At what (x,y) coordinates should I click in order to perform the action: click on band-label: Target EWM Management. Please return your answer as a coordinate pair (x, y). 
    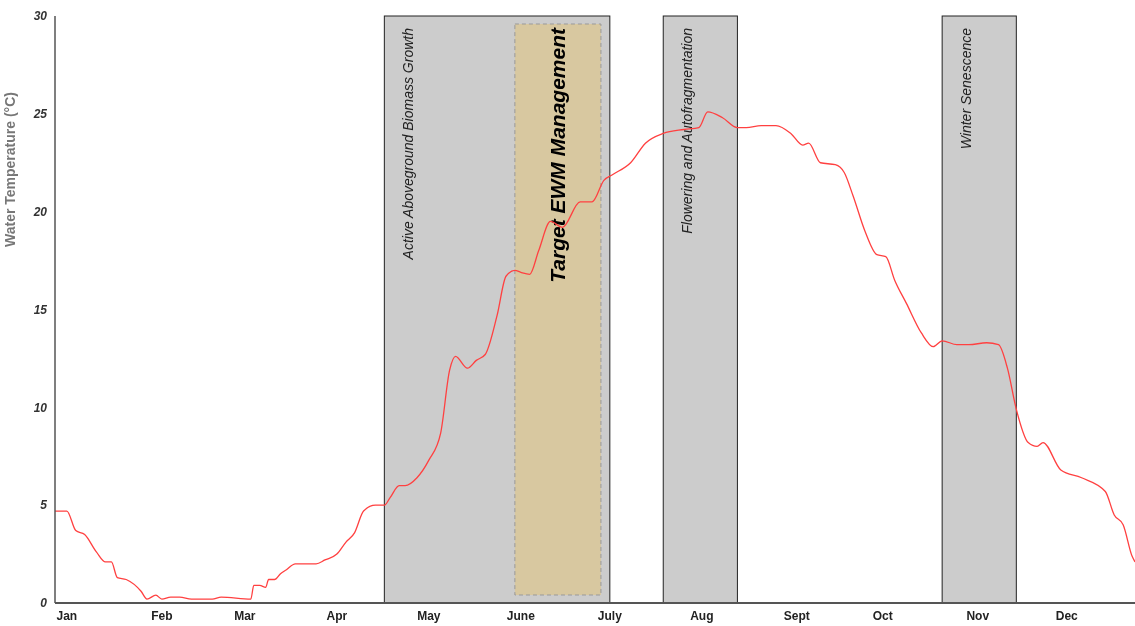
    Looking at the image, I should click on (558, 155).